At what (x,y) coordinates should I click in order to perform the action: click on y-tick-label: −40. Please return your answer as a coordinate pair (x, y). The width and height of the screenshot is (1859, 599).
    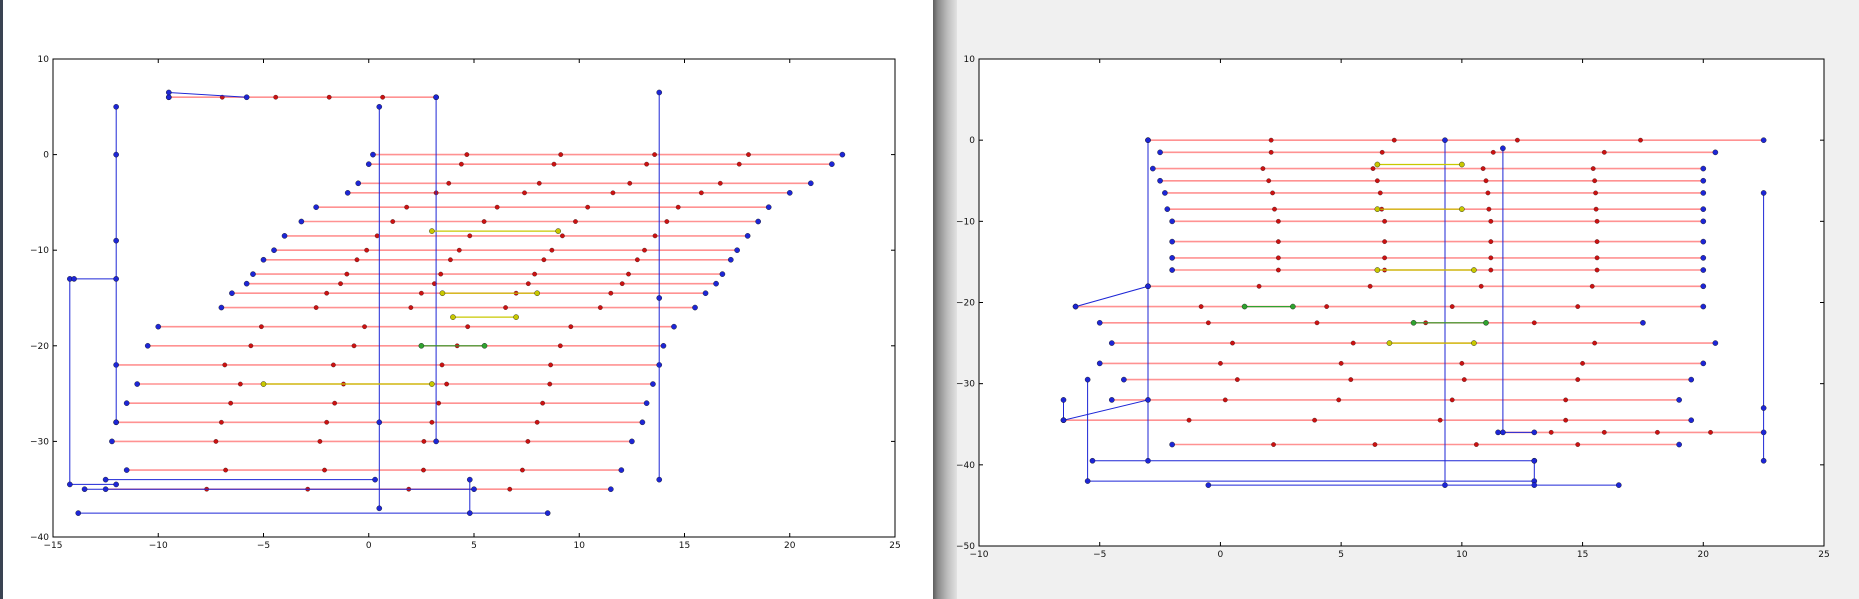
    Looking at the image, I should click on (39, 538).